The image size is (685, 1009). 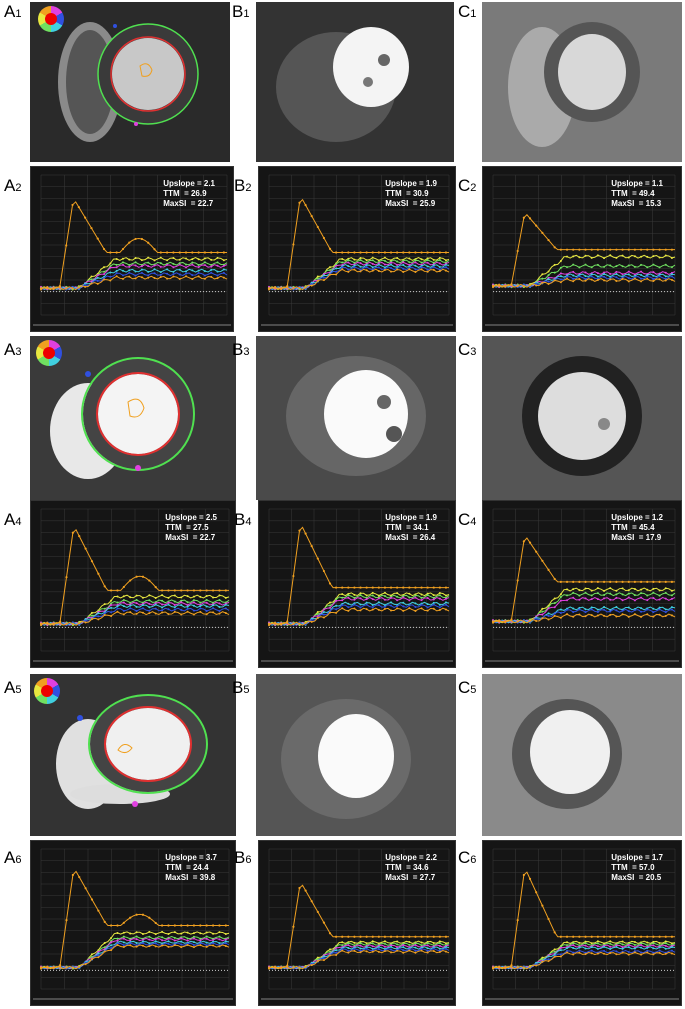 What do you see at coordinates (356, 755) in the screenshot?
I see `mri-image-B5` at bounding box center [356, 755].